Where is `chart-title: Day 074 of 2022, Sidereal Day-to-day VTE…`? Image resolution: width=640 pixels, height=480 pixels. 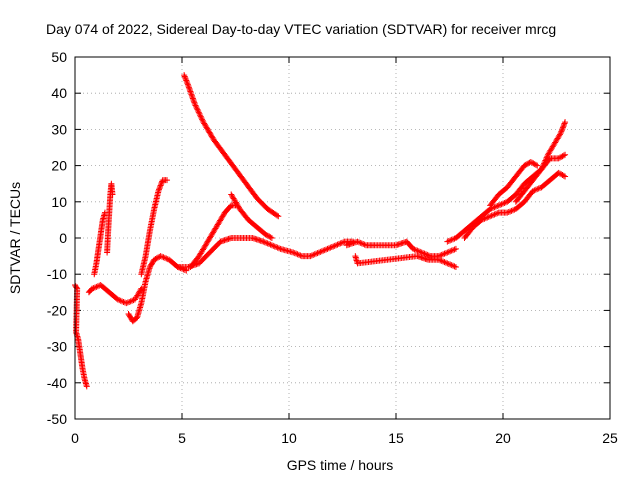 chart-title: Day 074 of 2022, Sidereal Day-to-day VTE… is located at coordinates (301, 29).